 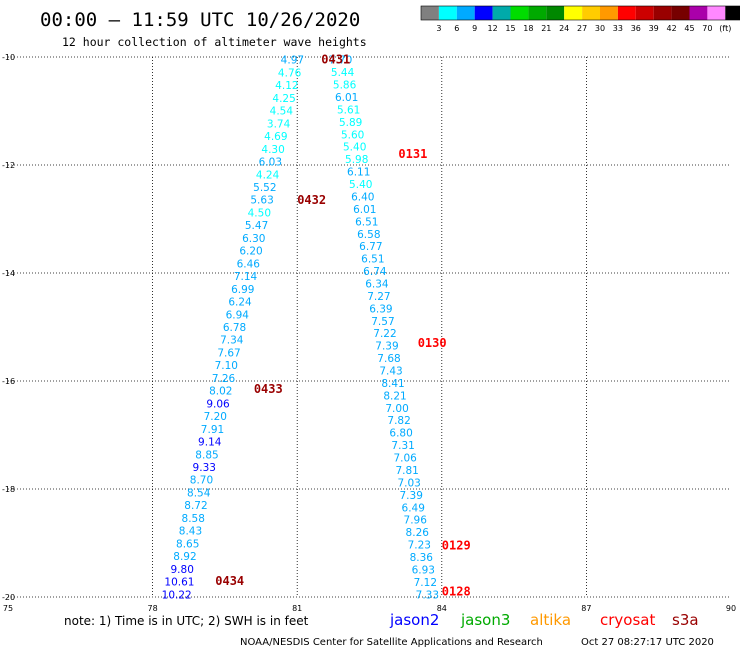 I want to click on wave-height-value: 10.22, so click(x=177, y=595).